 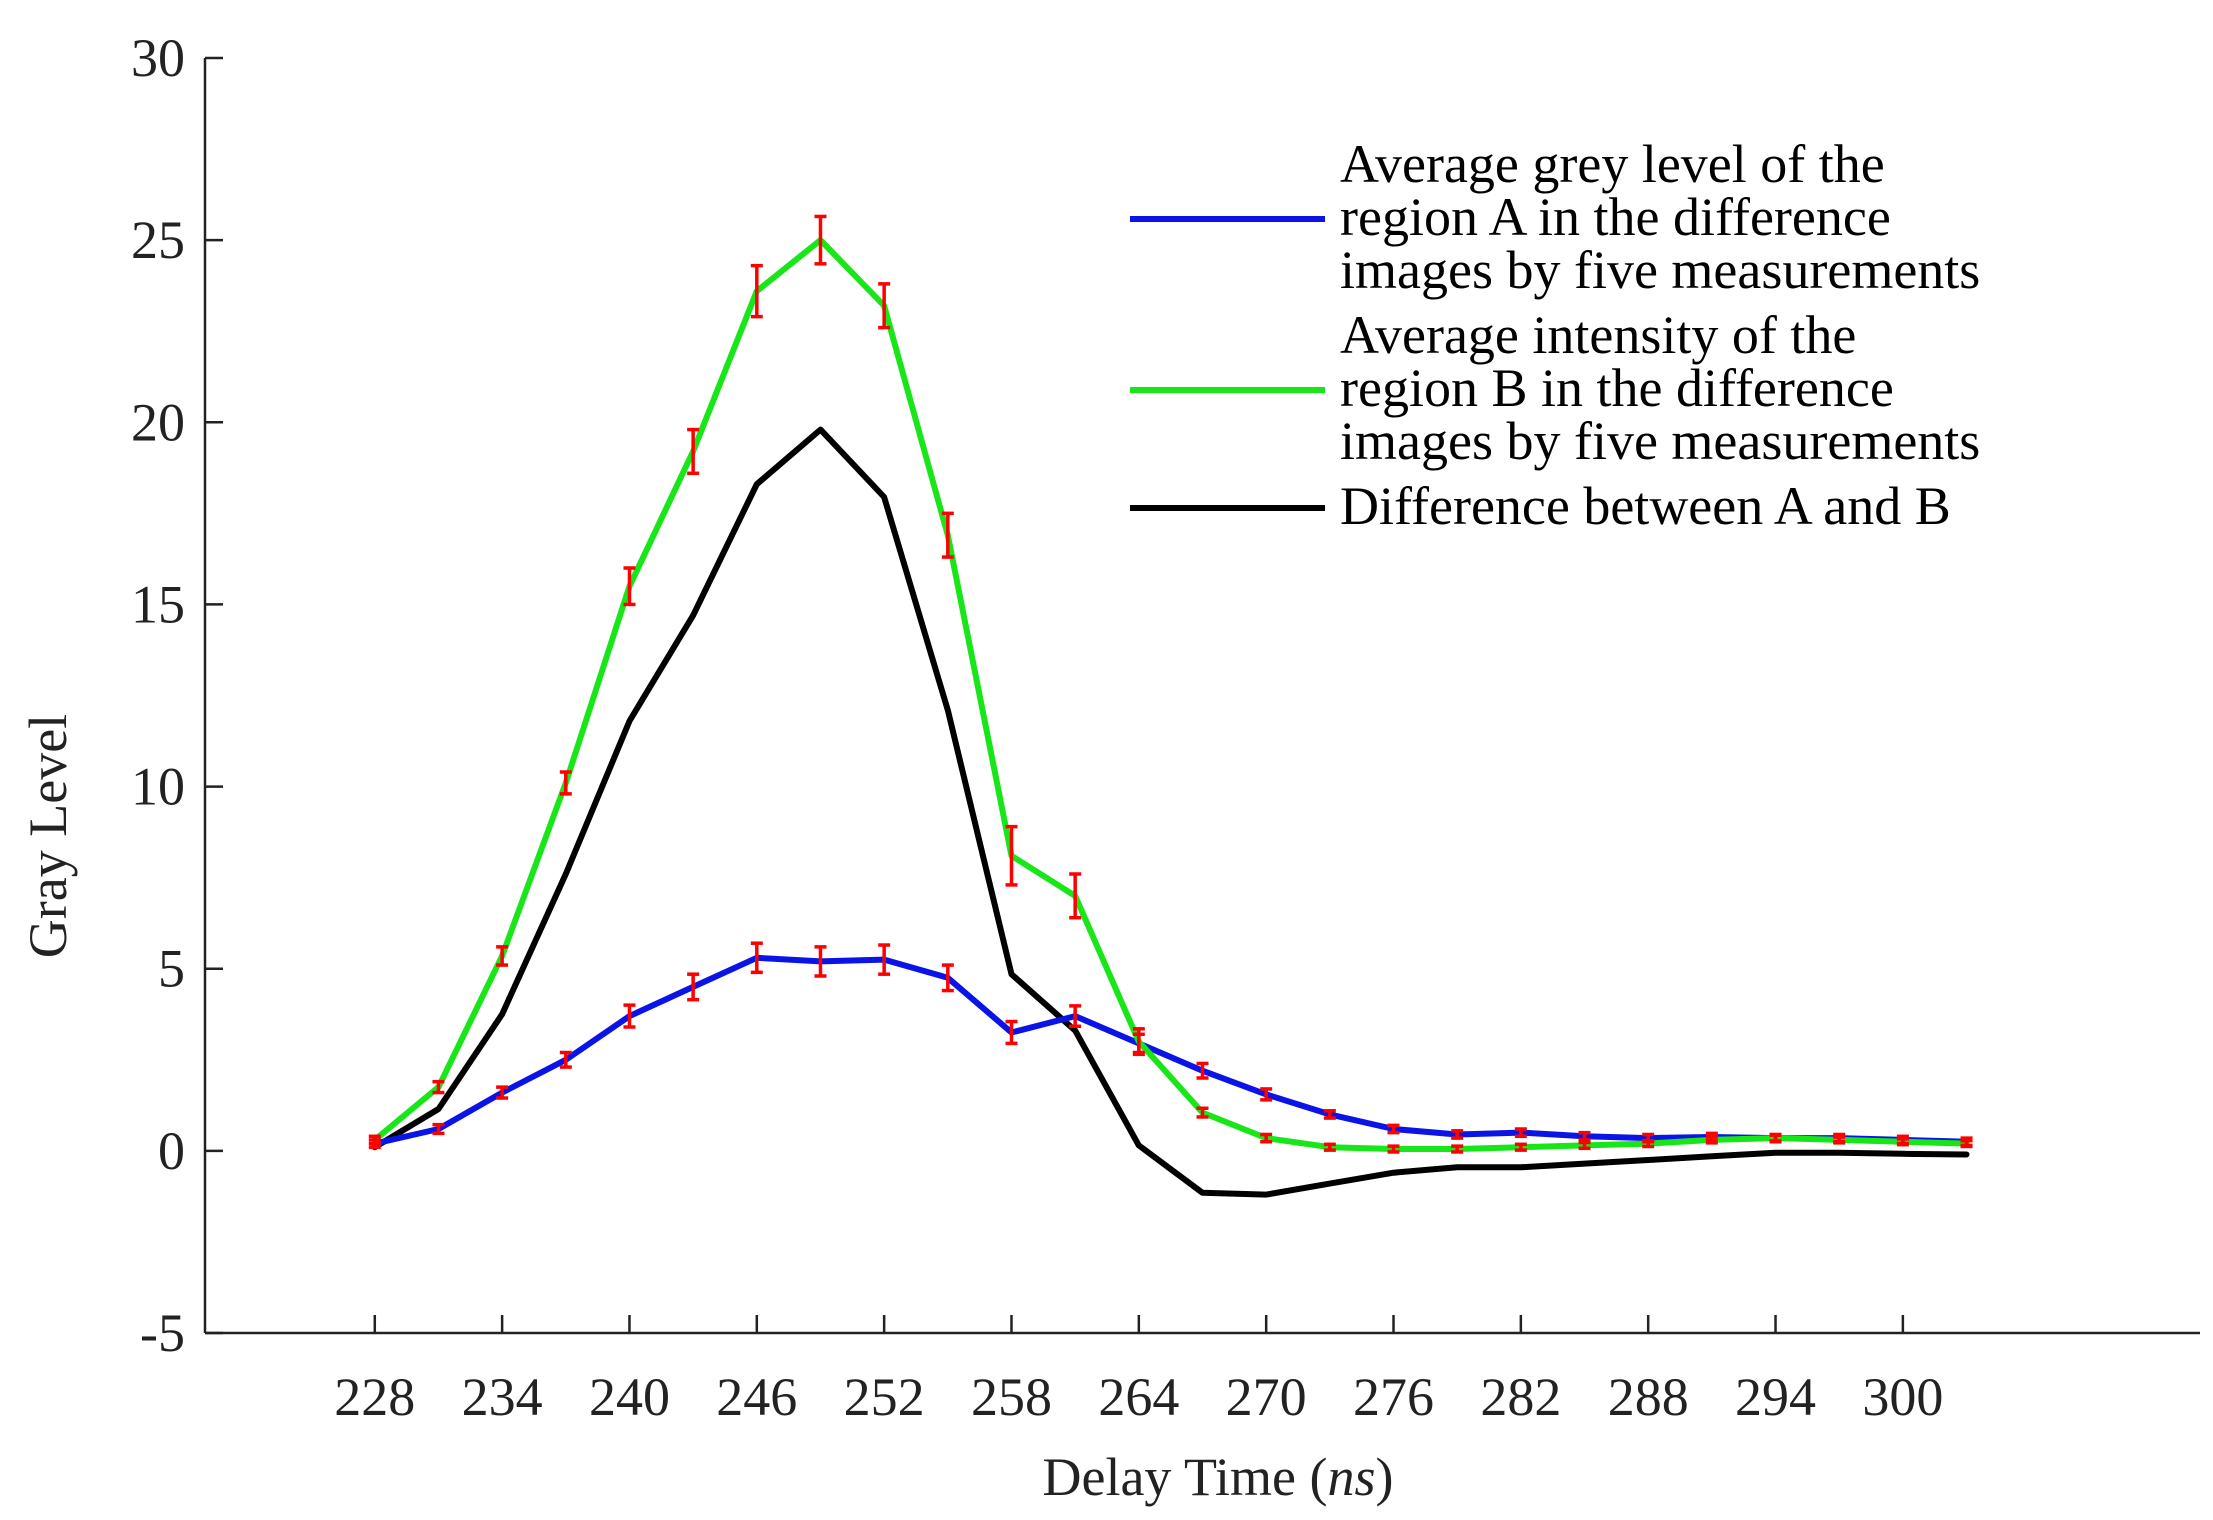 What do you see at coordinates (1011, 1397) in the screenshot?
I see `x-tick-label: 258` at bounding box center [1011, 1397].